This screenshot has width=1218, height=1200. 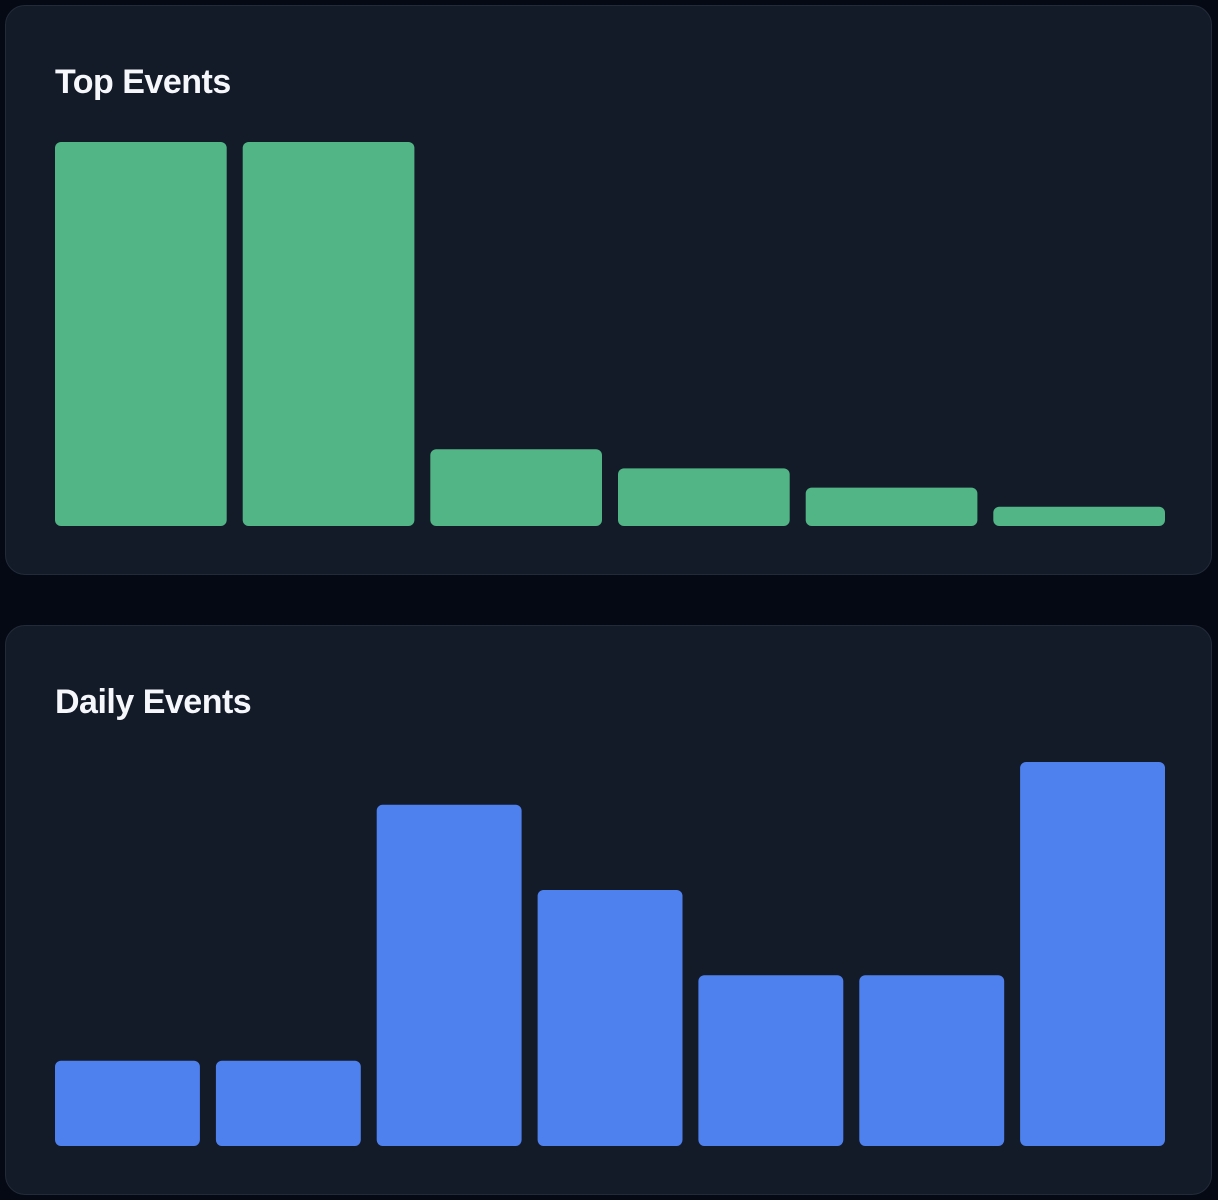 I want to click on top-events-title: Top Events, so click(x=143, y=82).